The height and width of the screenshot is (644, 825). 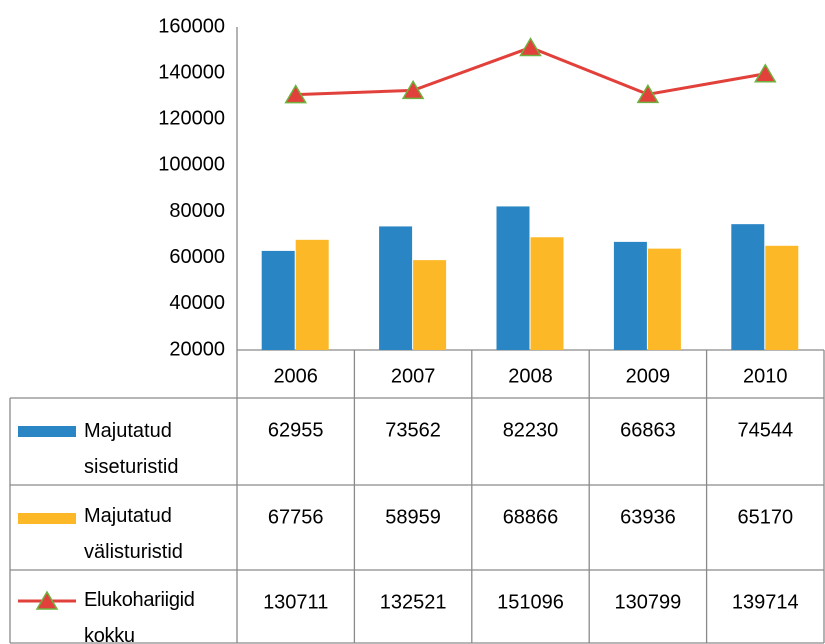 What do you see at coordinates (191, 119) in the screenshot?
I see `y-tick-label: 120000` at bounding box center [191, 119].